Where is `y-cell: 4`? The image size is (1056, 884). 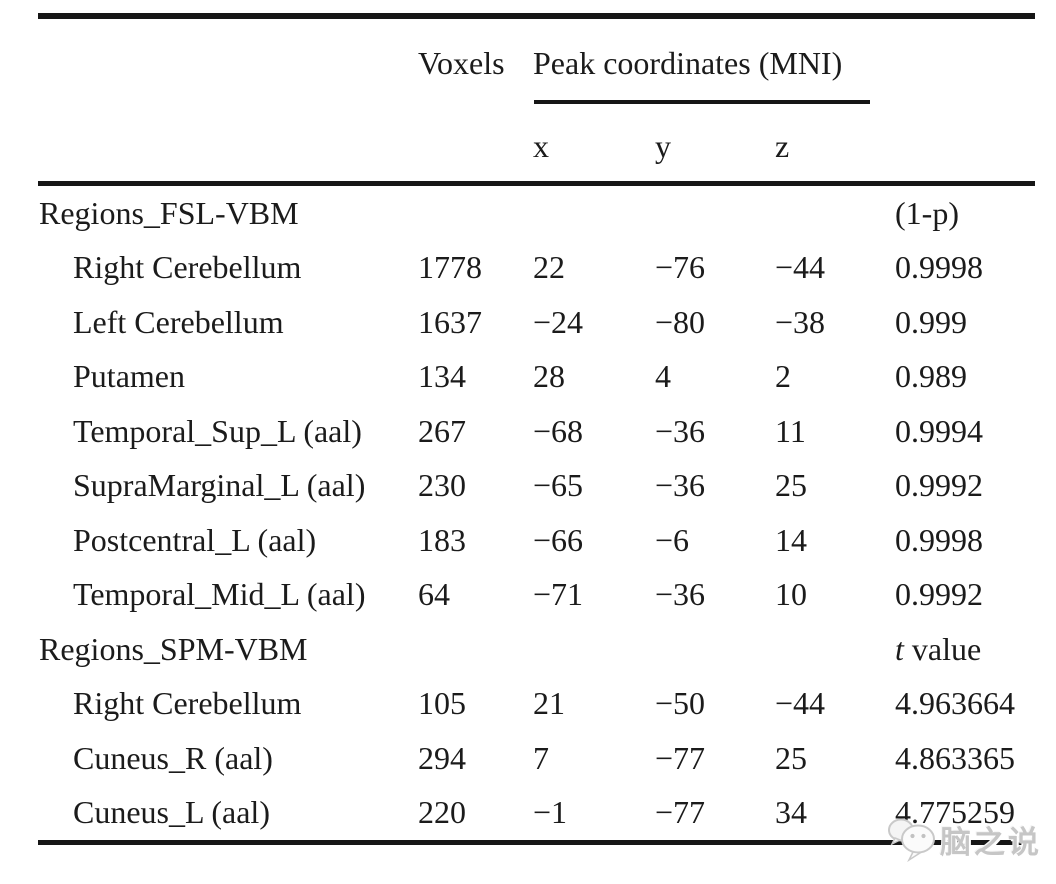
y-cell: 4 is located at coordinates (663, 376).